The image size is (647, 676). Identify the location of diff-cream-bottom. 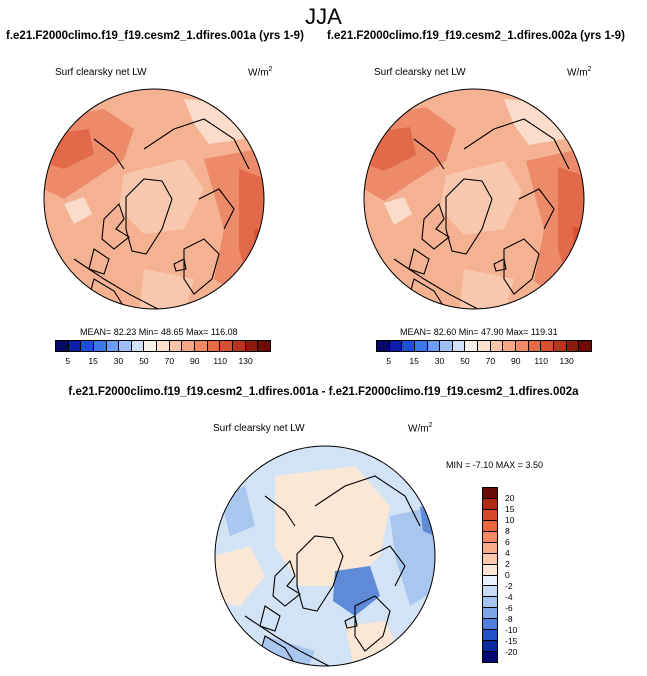
(372, 643).